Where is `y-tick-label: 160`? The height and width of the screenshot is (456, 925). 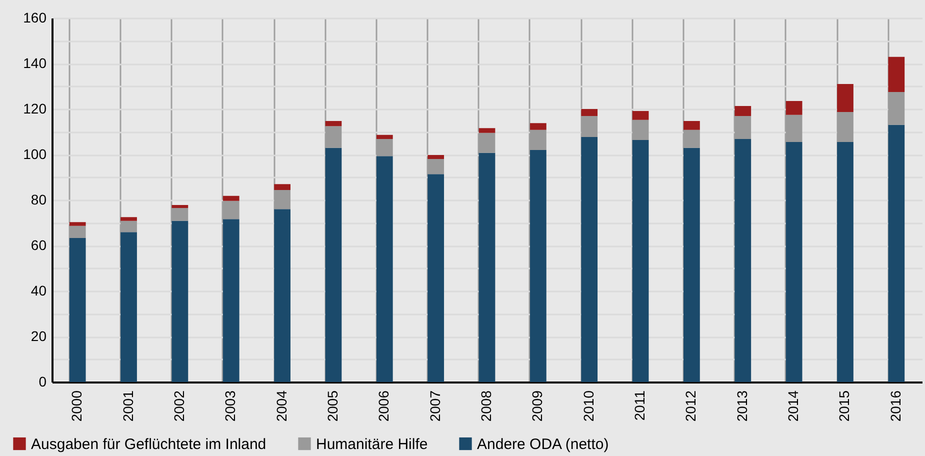
y-tick-label: 160 is located at coordinates (35, 18).